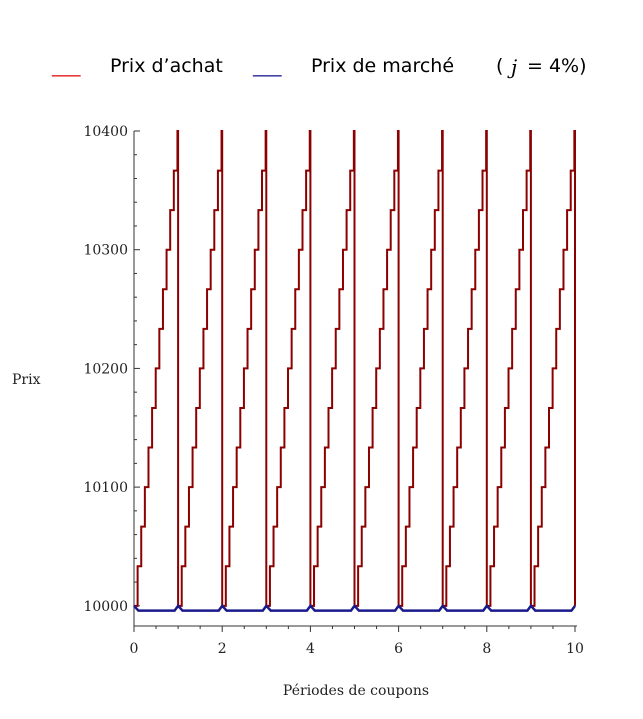  I want to click on x-tick-label: 0, so click(134, 649).